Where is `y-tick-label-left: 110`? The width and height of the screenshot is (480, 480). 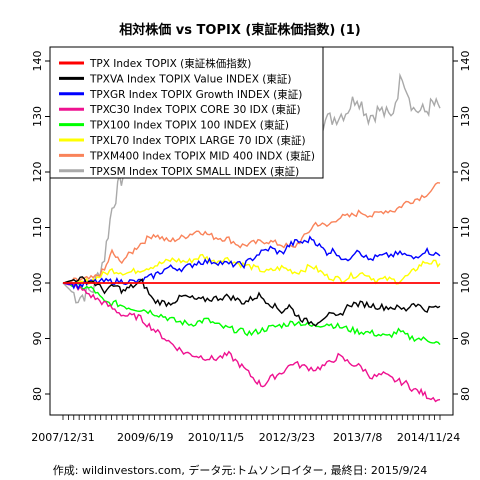
y-tick-label-left: 110 is located at coordinates (37, 227).